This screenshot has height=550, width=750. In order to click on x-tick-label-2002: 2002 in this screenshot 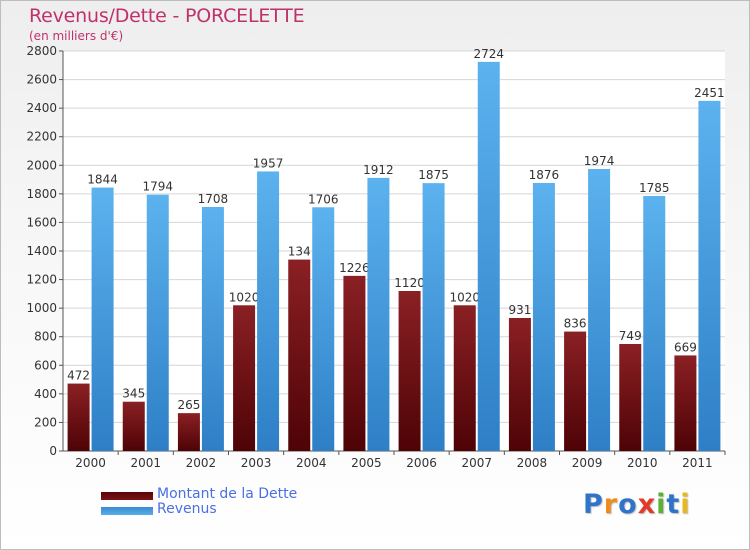, I will do `click(201, 463)`.